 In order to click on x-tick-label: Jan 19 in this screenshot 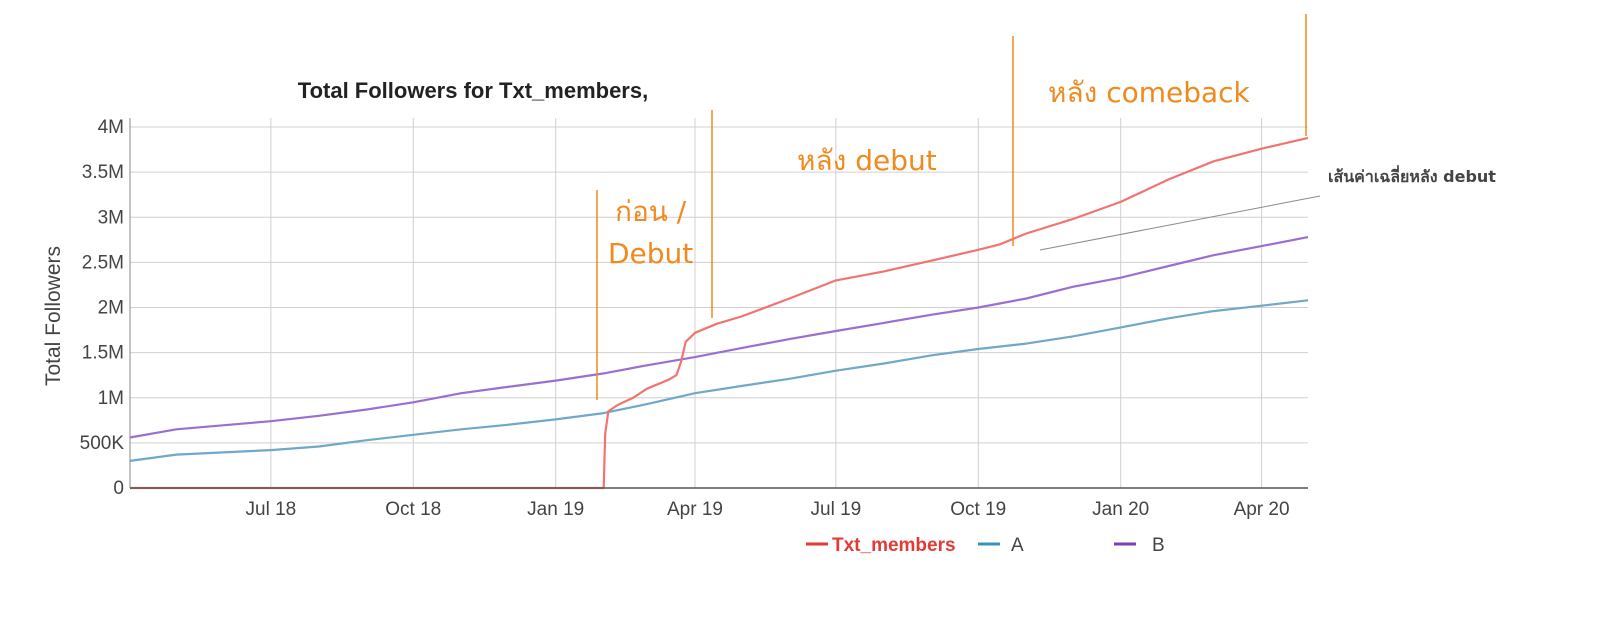, I will do `click(555, 509)`.